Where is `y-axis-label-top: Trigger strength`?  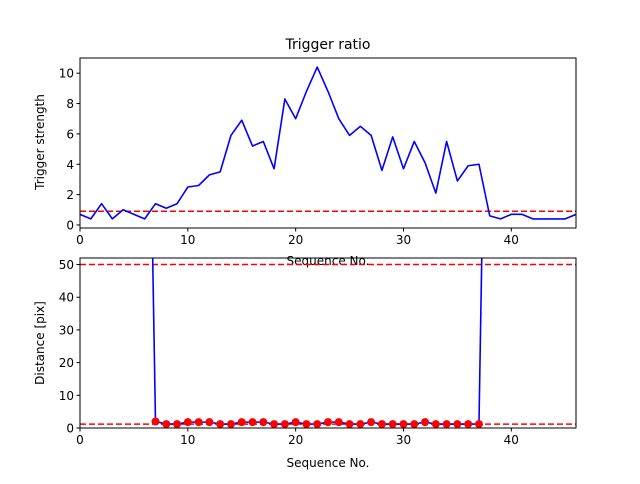 y-axis-label-top: Trigger strength is located at coordinates (40, 142).